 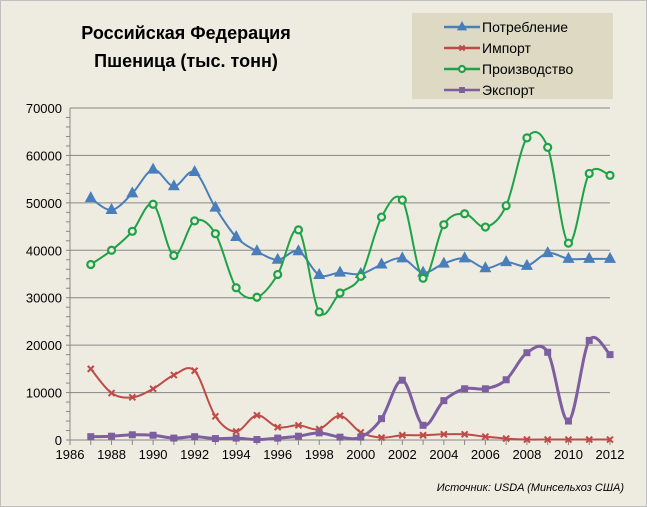 What do you see at coordinates (525, 27) in the screenshot?
I see `legend-label: Потребление` at bounding box center [525, 27].